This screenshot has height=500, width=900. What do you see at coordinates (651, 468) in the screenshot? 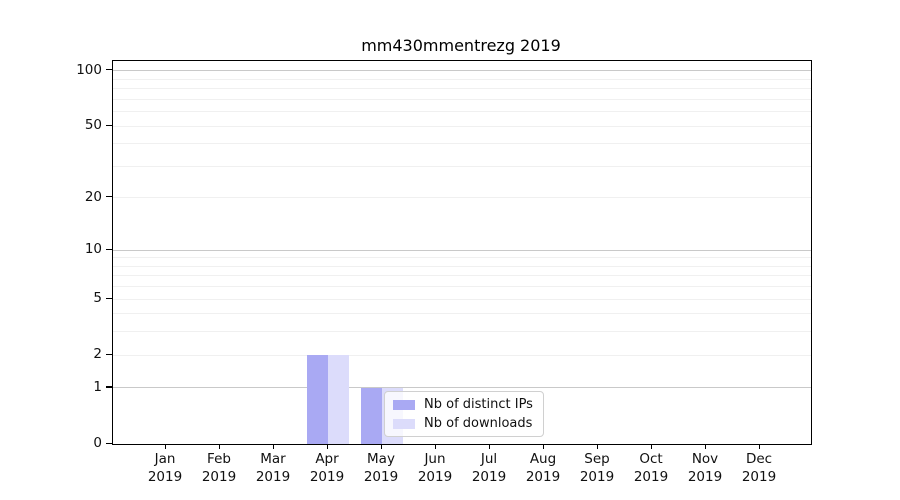
I see `x-tick-label-oct: Oct 2019` at bounding box center [651, 468].